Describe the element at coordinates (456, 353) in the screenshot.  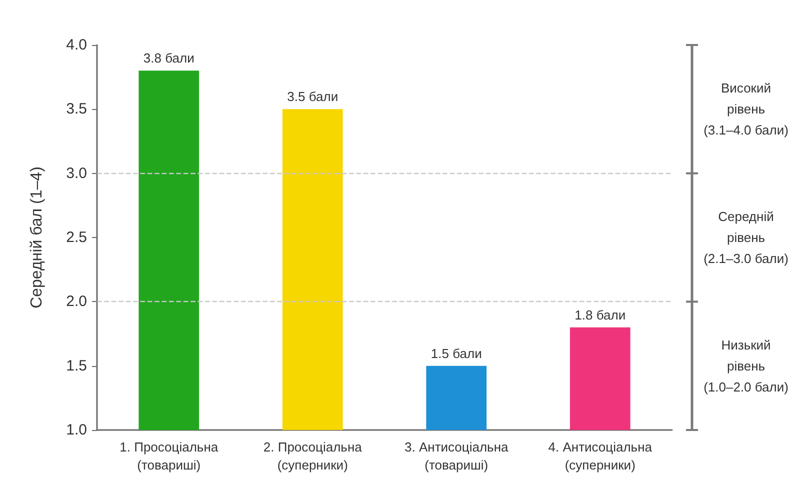
I see `data-label: 1.5 бали` at that location.